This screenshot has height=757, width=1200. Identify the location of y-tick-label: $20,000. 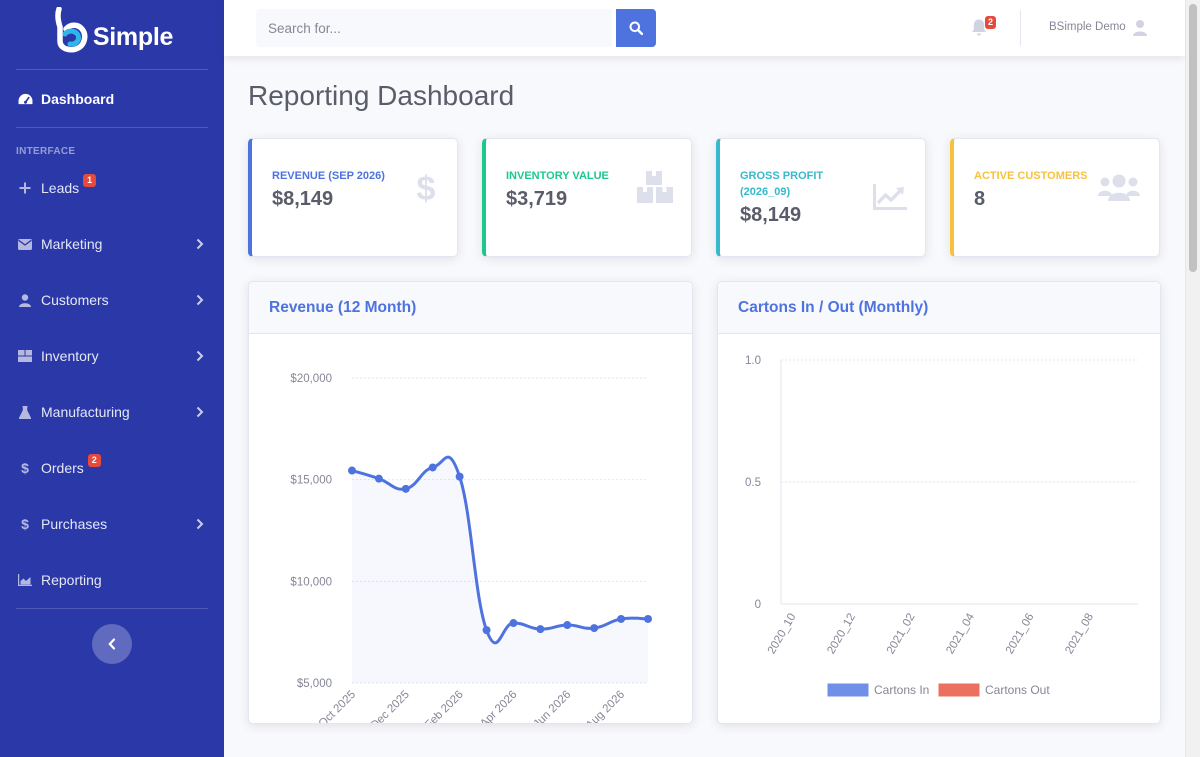
(311, 379).